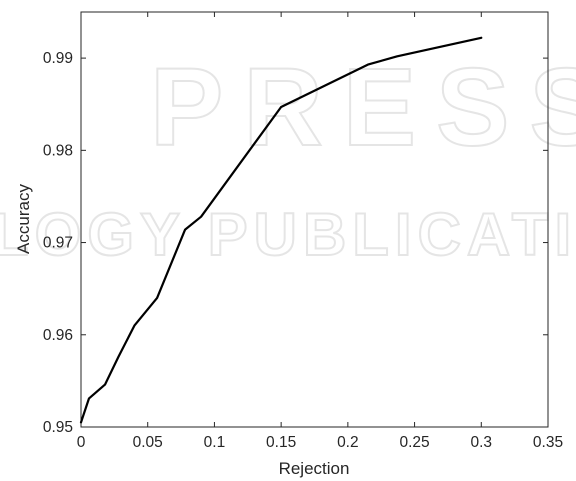 This screenshot has height=481, width=576. What do you see at coordinates (58, 243) in the screenshot?
I see `y-tick-label: 0.97` at bounding box center [58, 243].